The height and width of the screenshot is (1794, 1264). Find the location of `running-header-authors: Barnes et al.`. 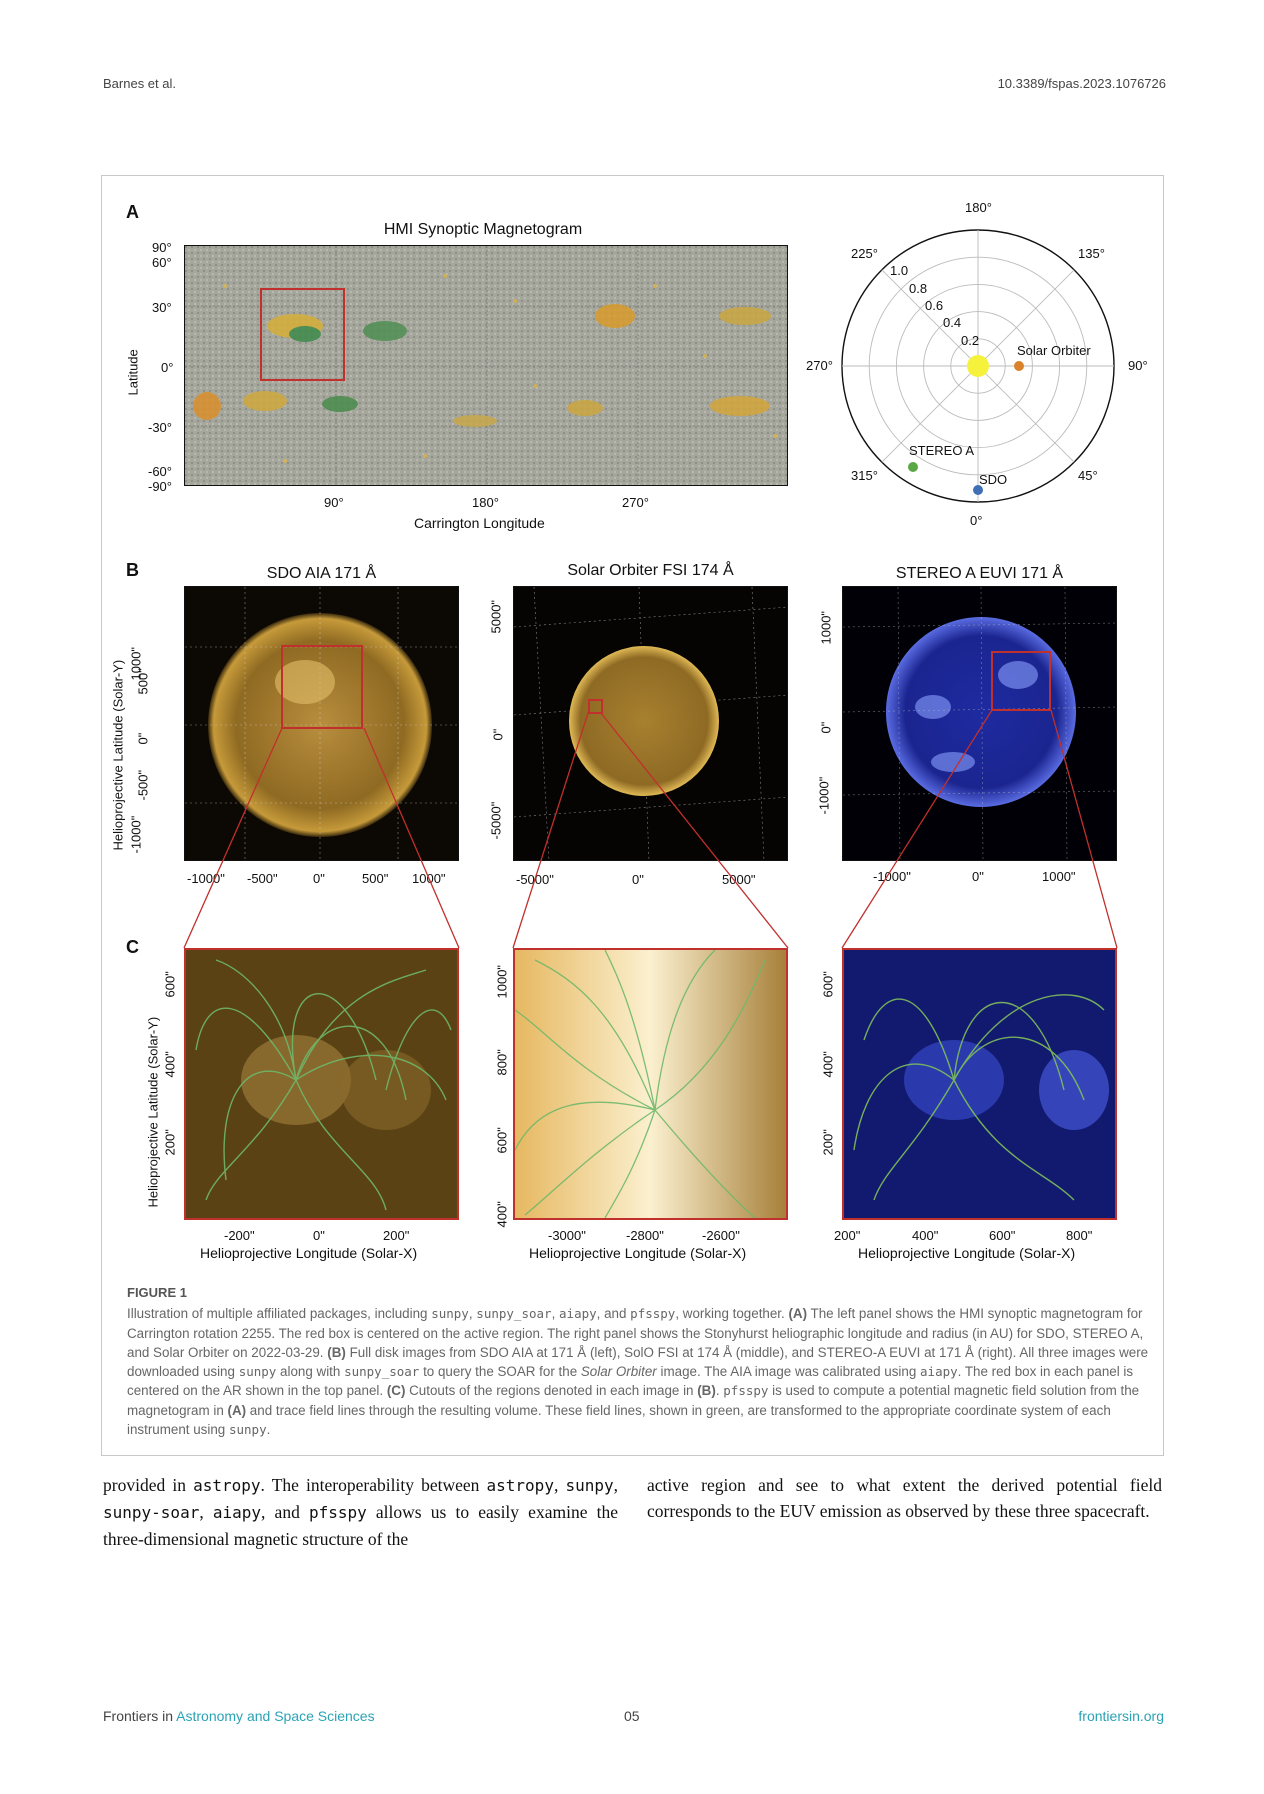

running-header-authors: Barnes et al. is located at coordinates (139, 83).